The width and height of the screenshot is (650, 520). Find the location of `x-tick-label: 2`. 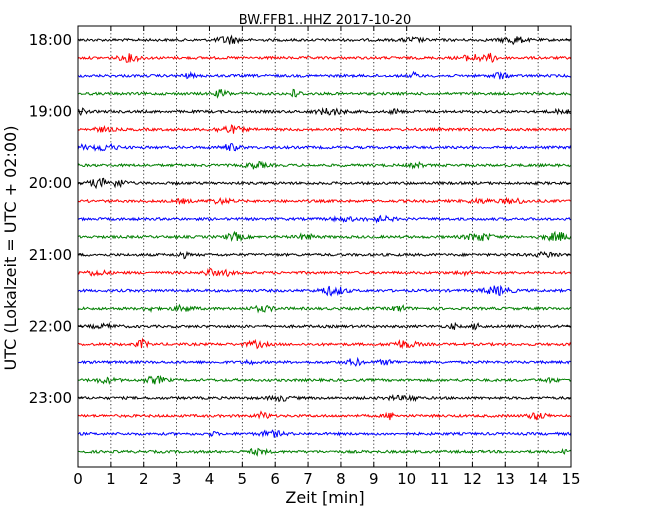

x-tick-label: 2 is located at coordinates (144, 479).